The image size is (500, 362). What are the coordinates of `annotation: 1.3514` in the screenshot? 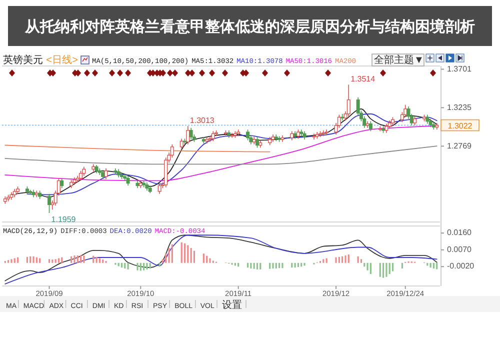 It's located at (363, 79).